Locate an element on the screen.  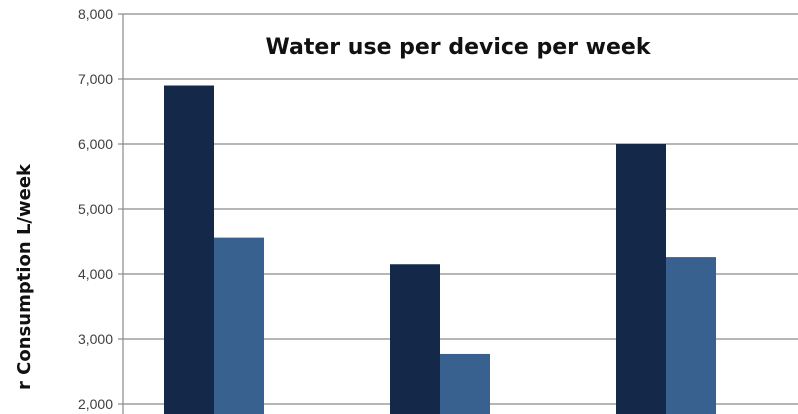
y-axis-label: r Consumption L/week is located at coordinates (24, 276).